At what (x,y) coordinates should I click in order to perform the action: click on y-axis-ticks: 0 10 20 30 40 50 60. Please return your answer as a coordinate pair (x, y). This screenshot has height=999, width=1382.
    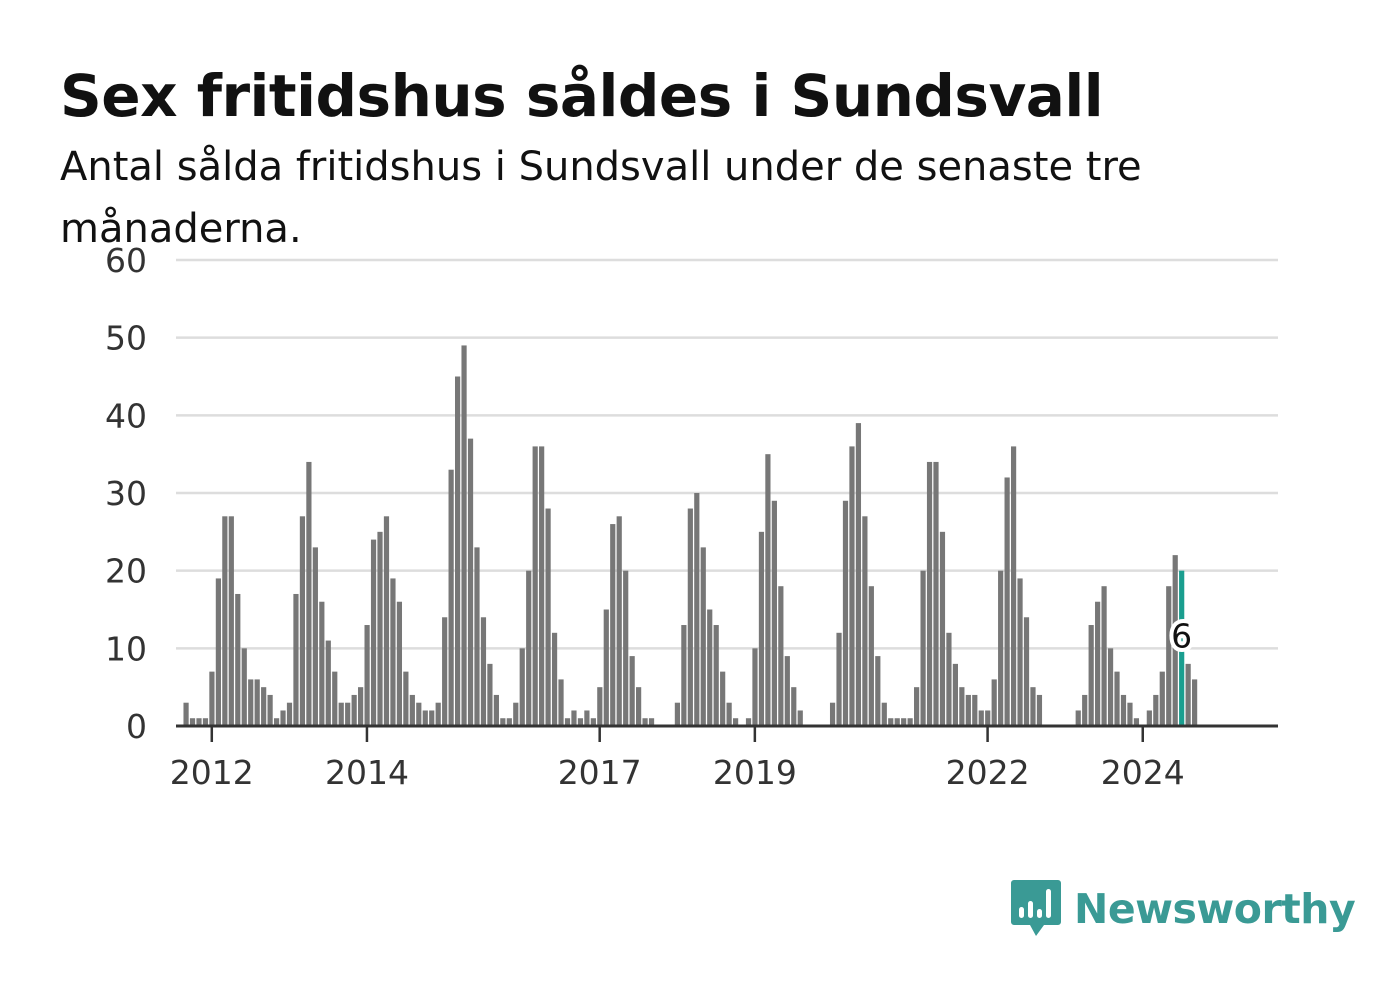
    Looking at the image, I should click on (126, 493).